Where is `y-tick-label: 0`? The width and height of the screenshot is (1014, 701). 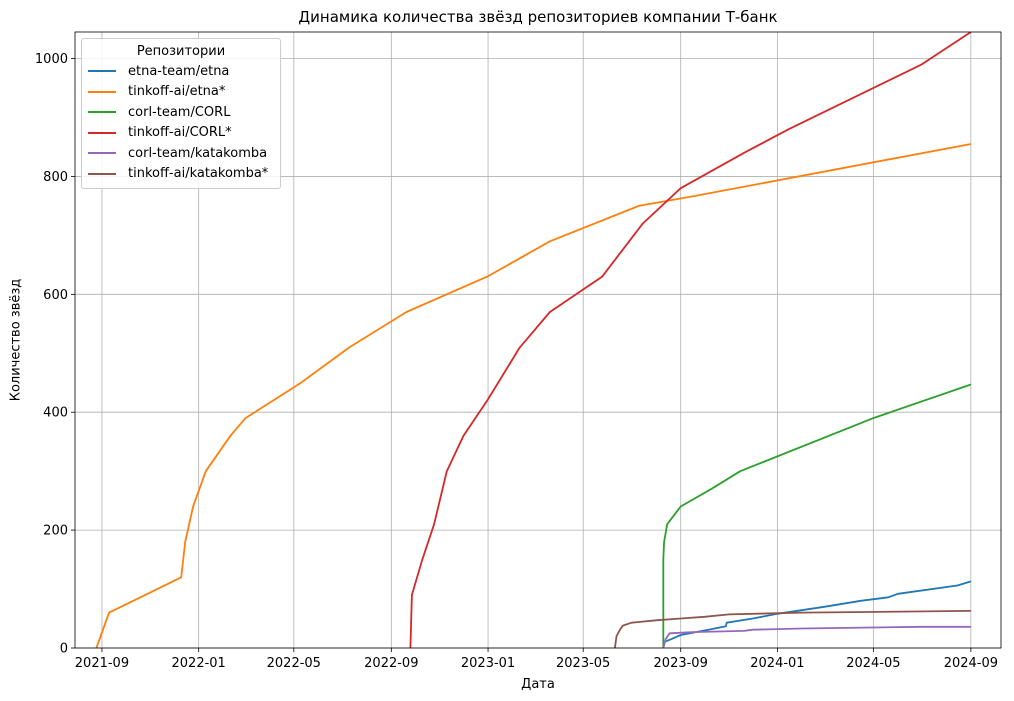 y-tick-label: 0 is located at coordinates (64, 649).